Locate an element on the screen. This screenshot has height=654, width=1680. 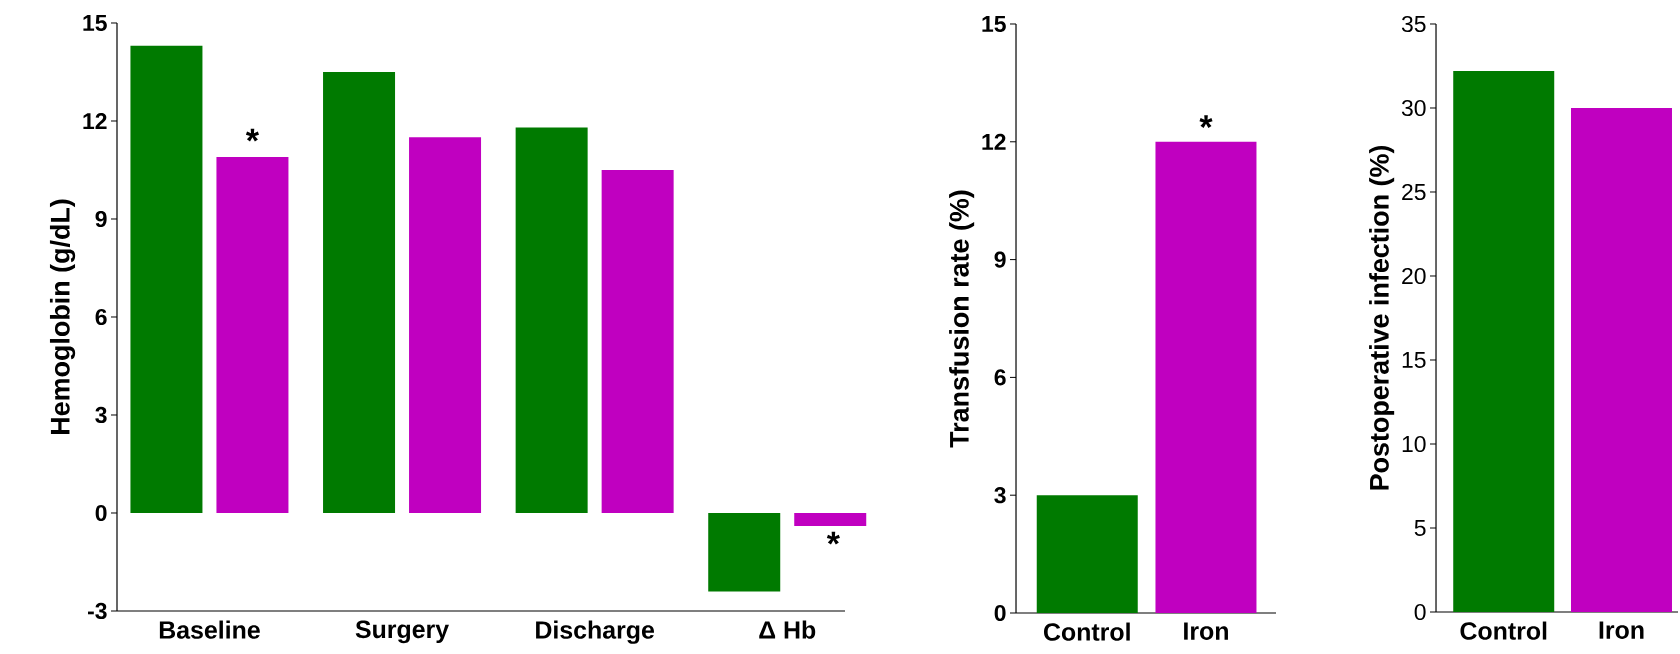
x-tick-label: Surgery is located at coordinates (402, 632).